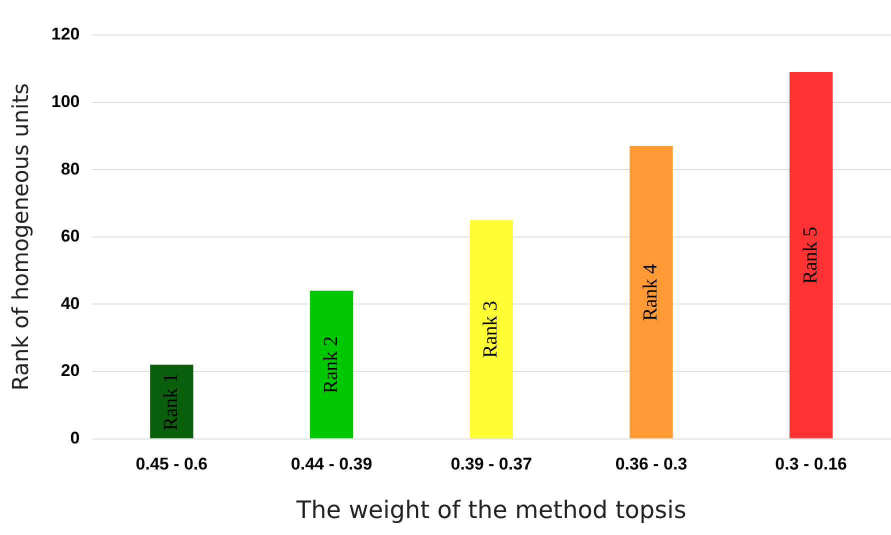 This screenshot has width=891, height=535. What do you see at coordinates (490, 510) in the screenshot?
I see `x-axis-title: The weight of the method topsis` at bounding box center [490, 510].